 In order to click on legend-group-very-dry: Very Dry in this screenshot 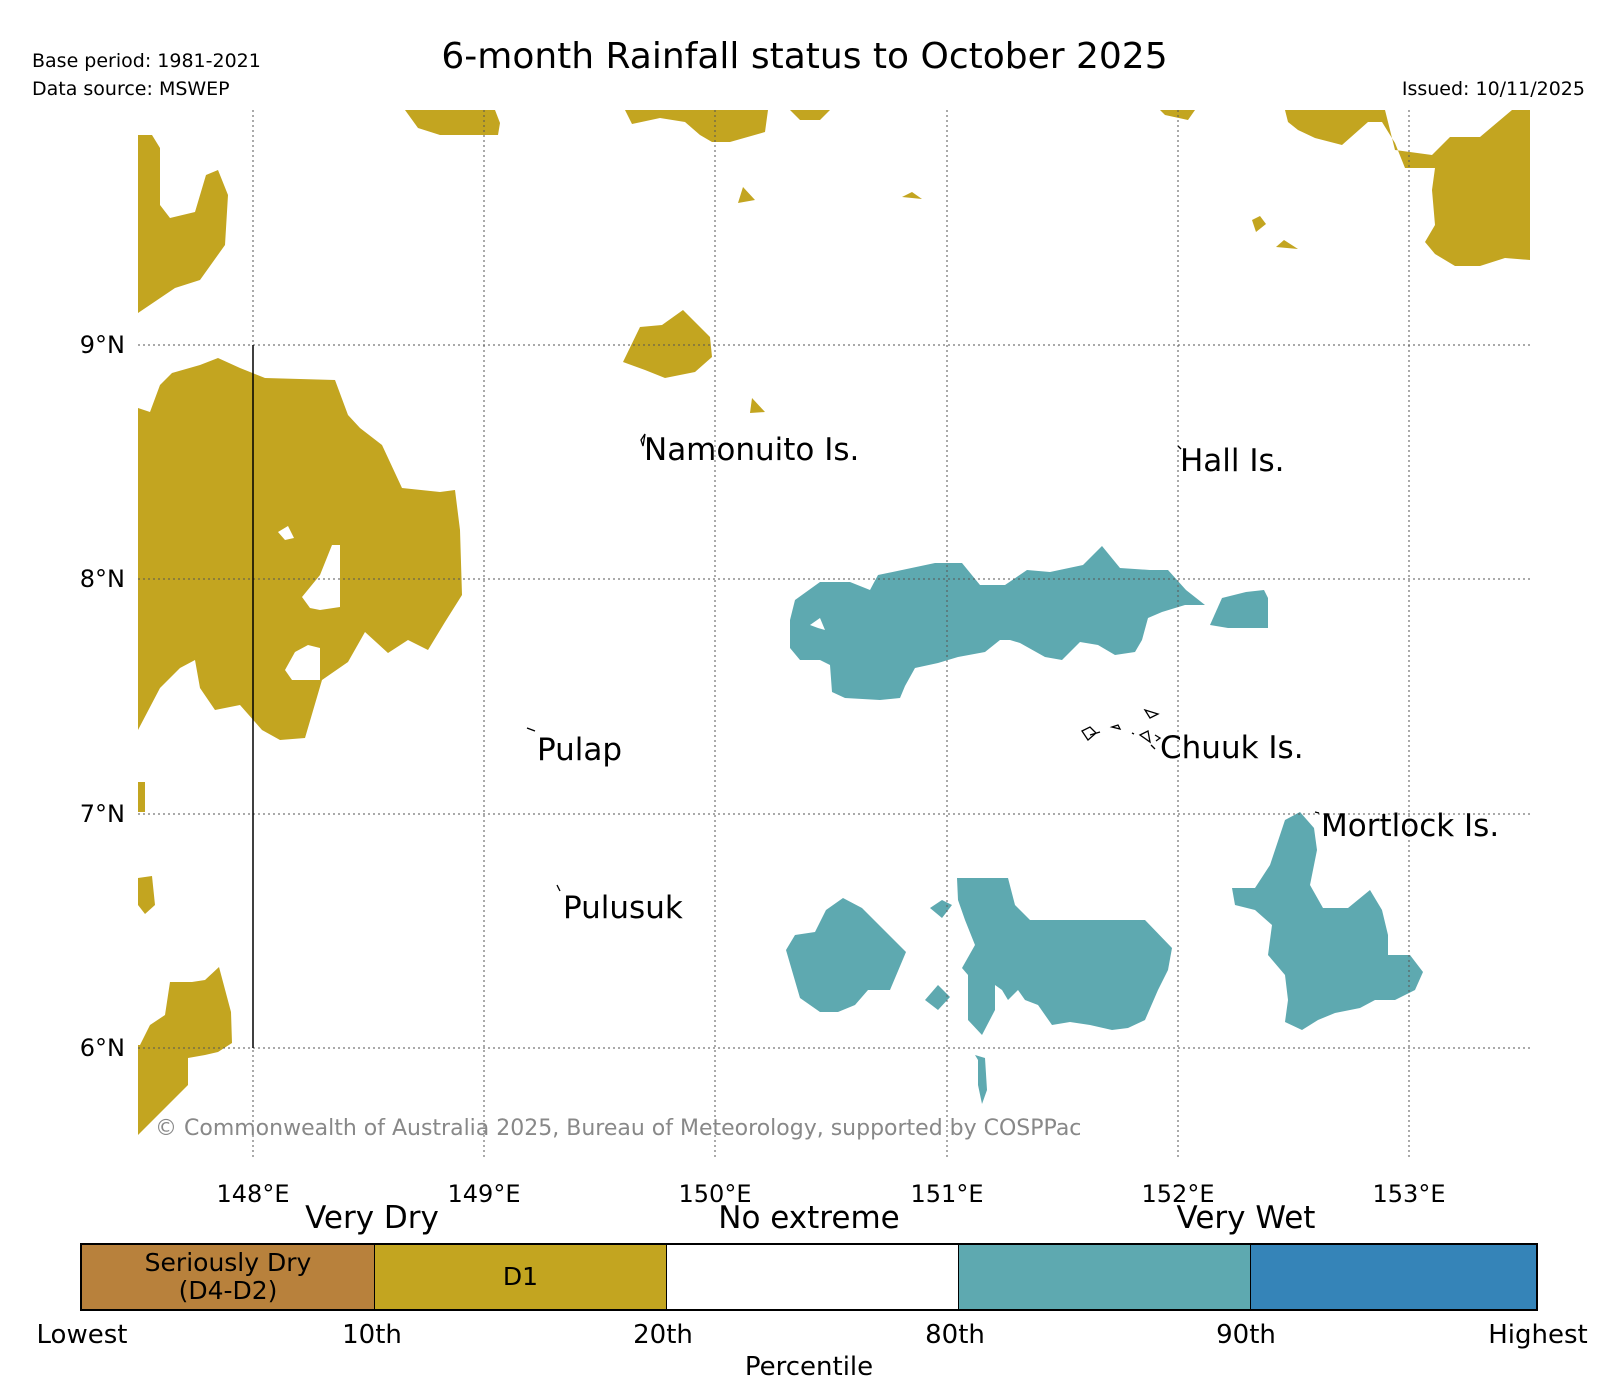, I will do `click(372, 1218)`.